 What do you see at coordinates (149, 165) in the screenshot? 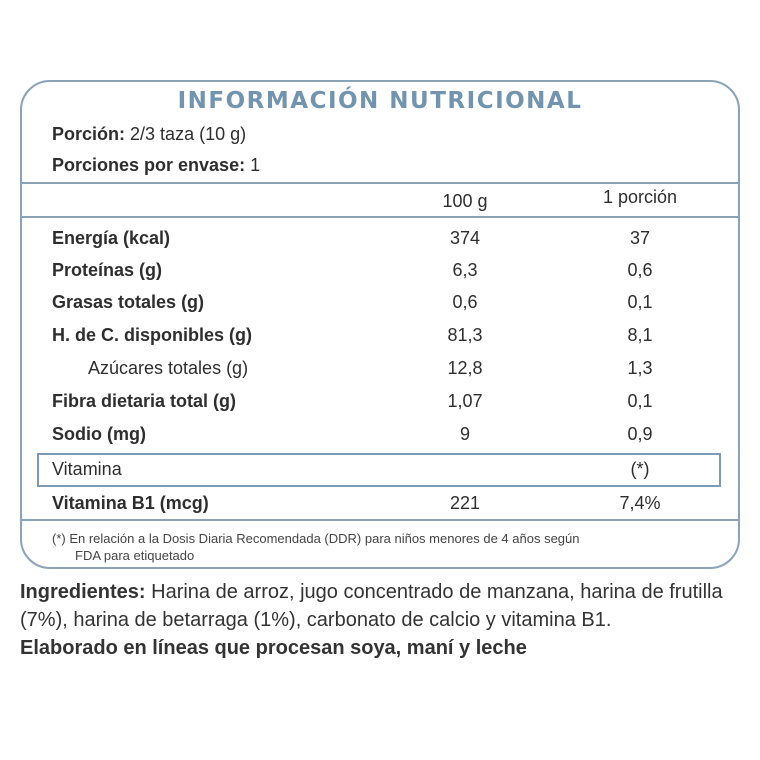
I see `ppp-label: Porciones por envase:` at bounding box center [149, 165].